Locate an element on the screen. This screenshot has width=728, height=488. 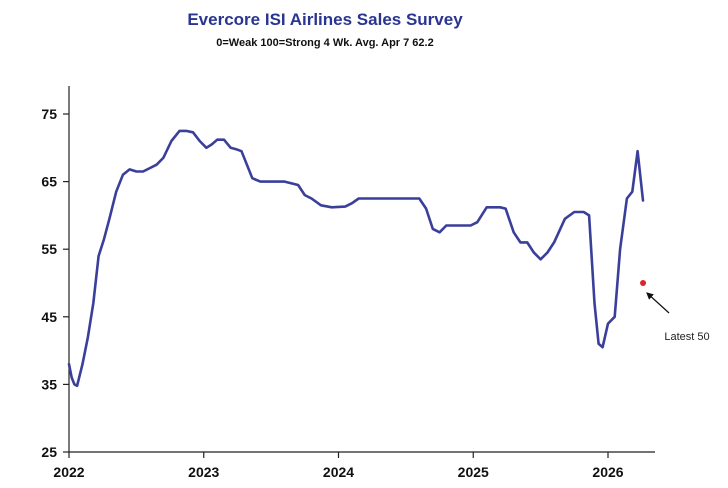
chart-subtitle: 0=Weak 100=Strong 4 Wk. Avg. Apr 7 62.2 is located at coordinates (324, 43).